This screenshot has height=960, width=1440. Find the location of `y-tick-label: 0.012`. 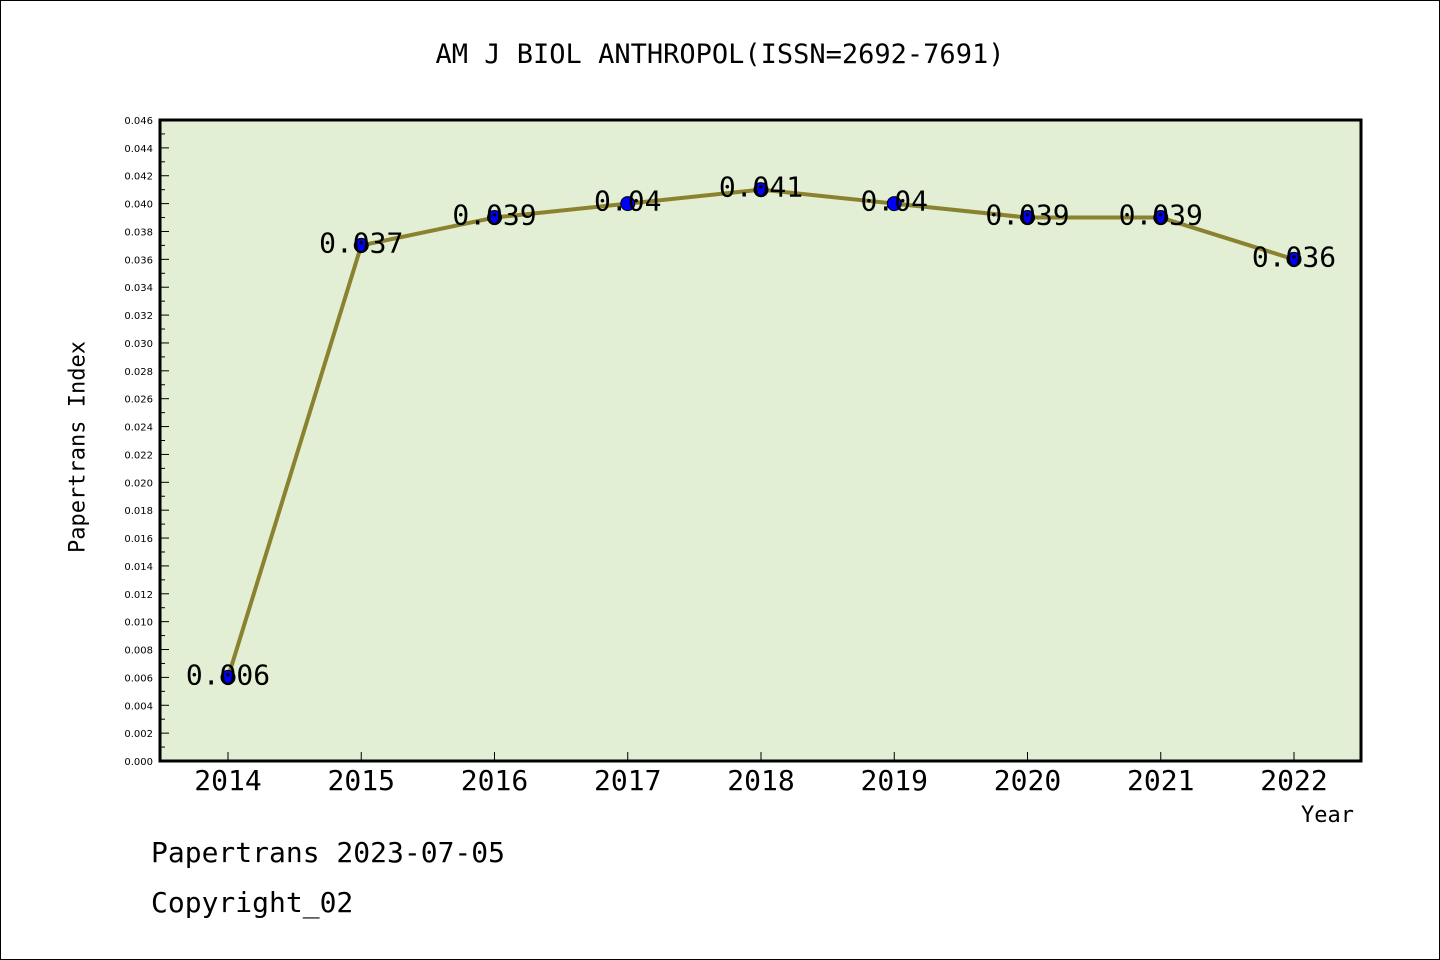

y-tick-label: 0.012 is located at coordinates (138, 595).